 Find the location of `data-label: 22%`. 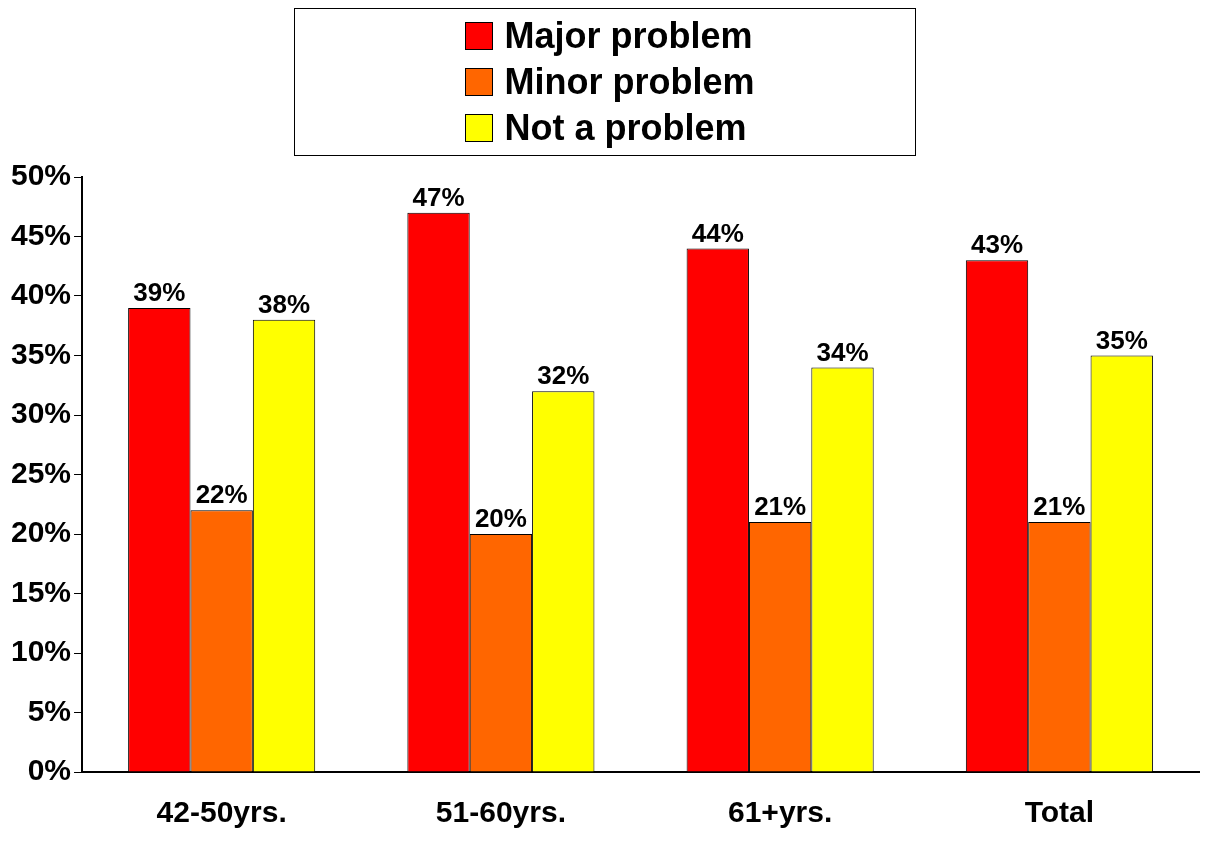

data-label: 22% is located at coordinates (221, 494).